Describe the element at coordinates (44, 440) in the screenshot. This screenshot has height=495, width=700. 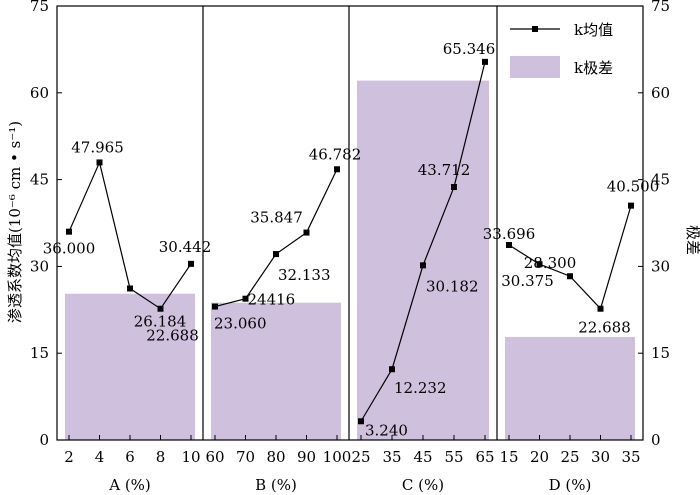
I see `y-tick-label-left: 0` at that location.